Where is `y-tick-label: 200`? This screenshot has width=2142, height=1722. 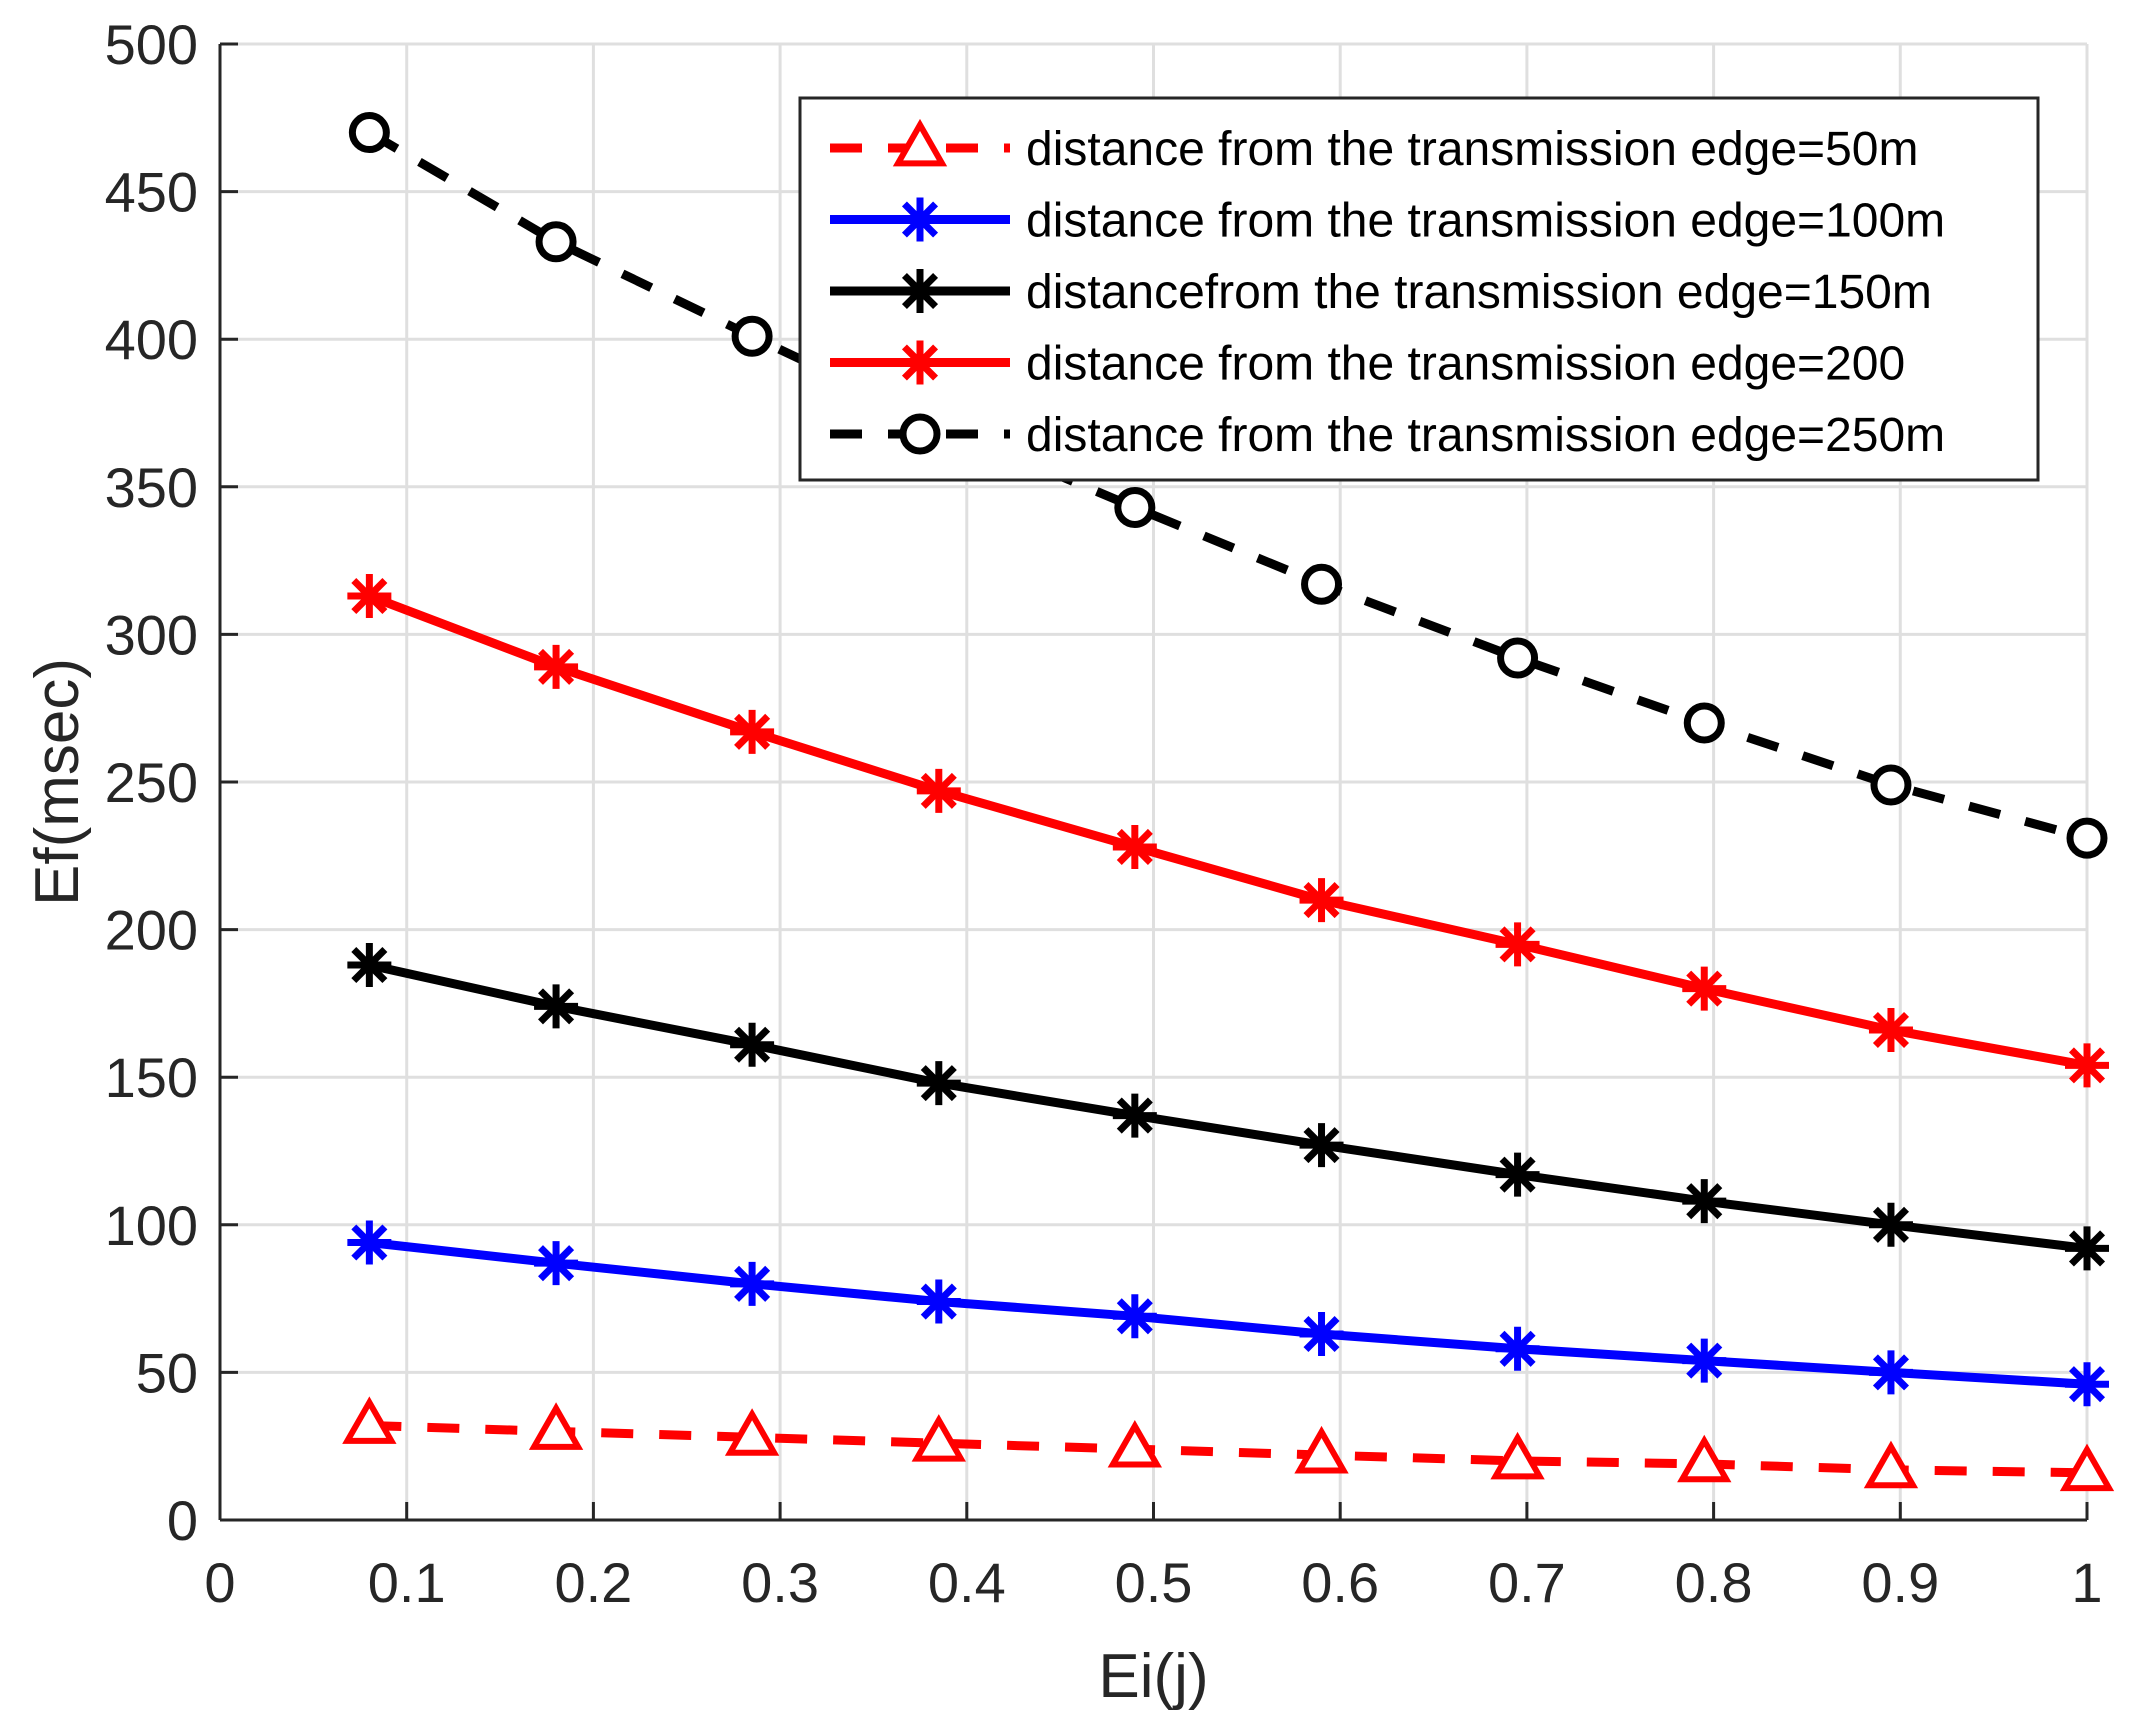 y-tick-label: 200 is located at coordinates (151, 930).